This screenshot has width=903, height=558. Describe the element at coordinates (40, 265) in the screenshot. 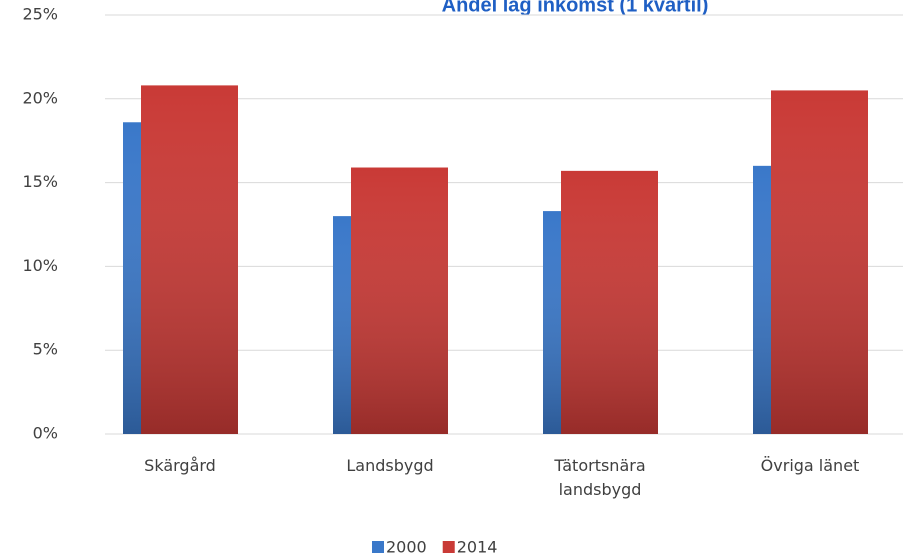

I see `y-tick-label: 10%` at that location.